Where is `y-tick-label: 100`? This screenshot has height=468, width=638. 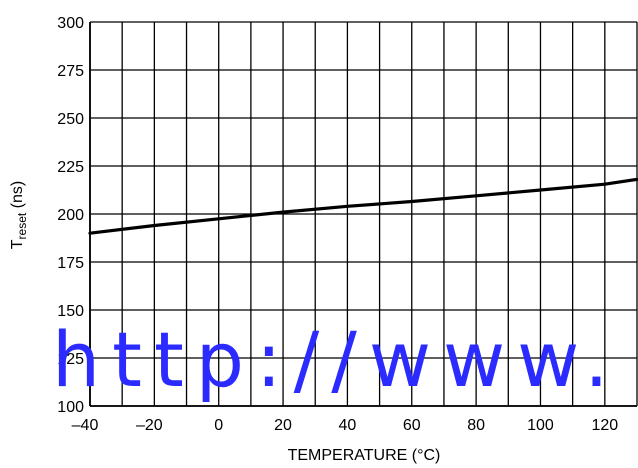 y-tick-label: 100 is located at coordinates (70, 407).